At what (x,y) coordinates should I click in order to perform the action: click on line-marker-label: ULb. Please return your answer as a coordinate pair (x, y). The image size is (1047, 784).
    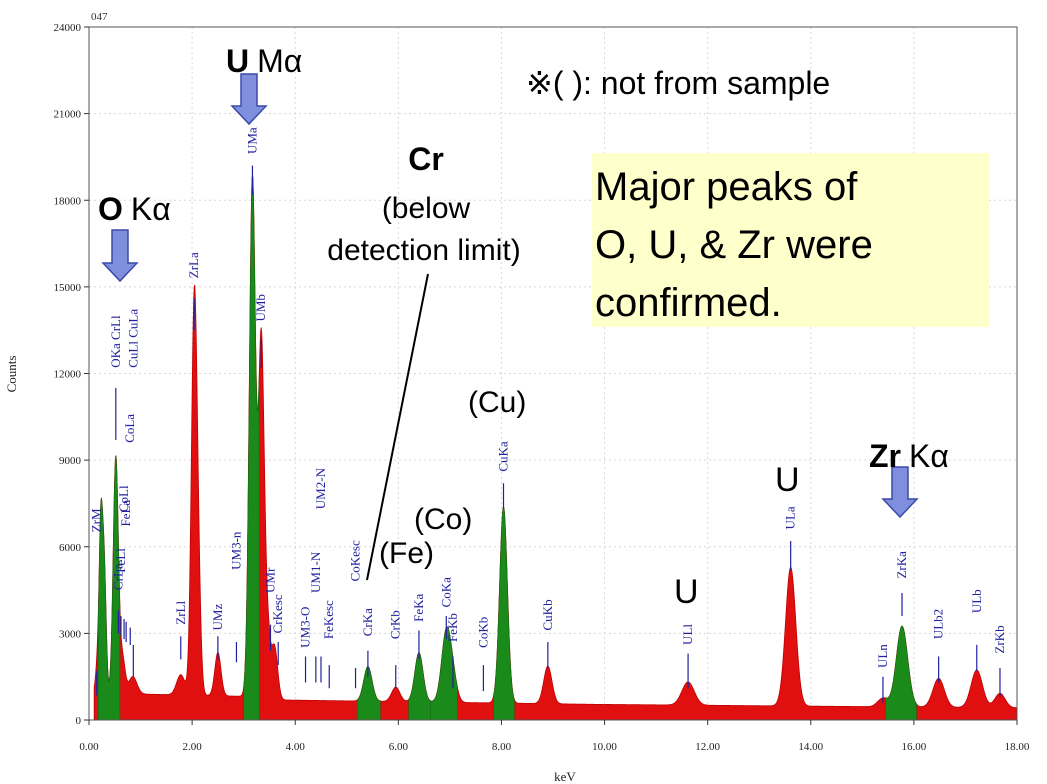
    Looking at the image, I should click on (976, 601).